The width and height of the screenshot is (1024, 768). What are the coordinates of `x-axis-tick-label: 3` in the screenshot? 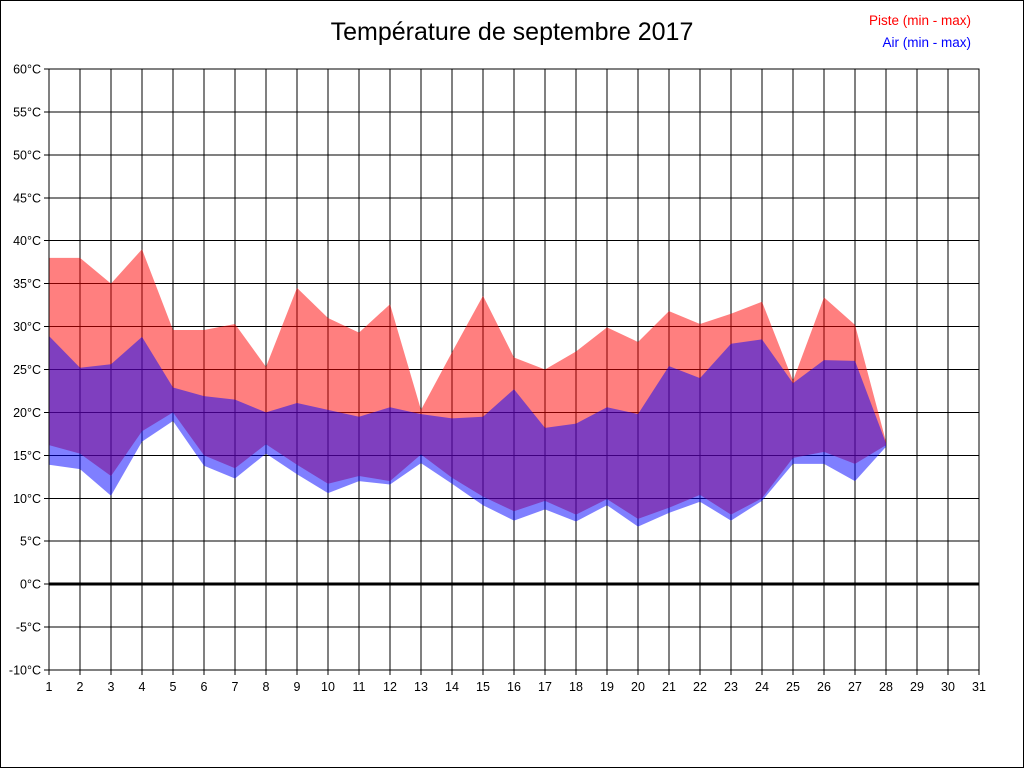 It's located at (111, 687).